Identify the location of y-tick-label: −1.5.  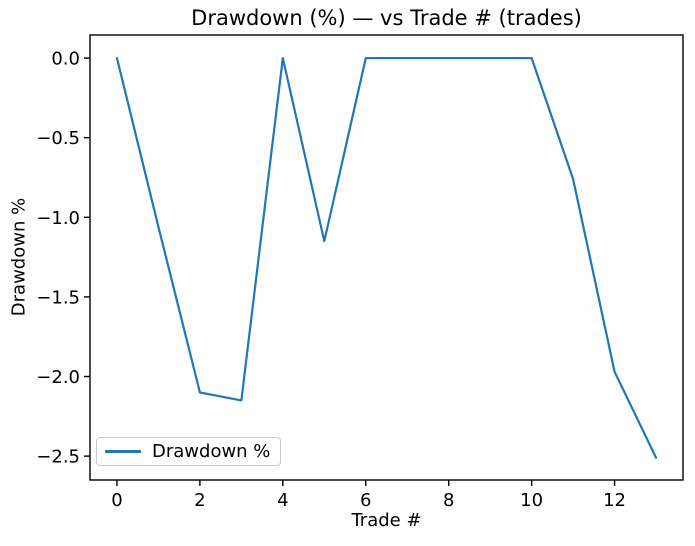
(58, 297).